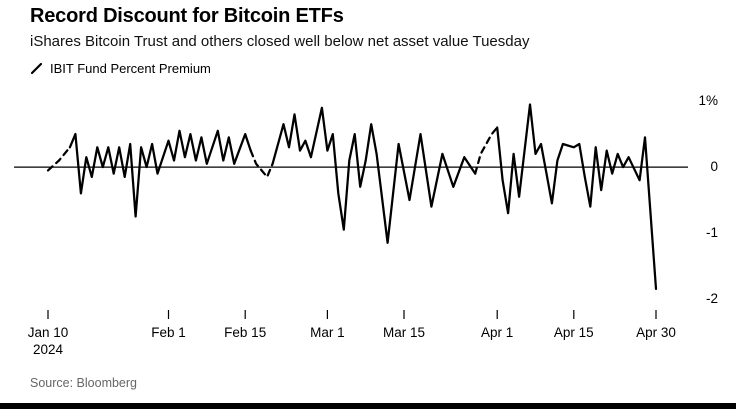 This screenshot has width=736, height=409. Describe the element at coordinates (84, 383) in the screenshot. I see `source-attribution: Source: Bloomberg` at that location.